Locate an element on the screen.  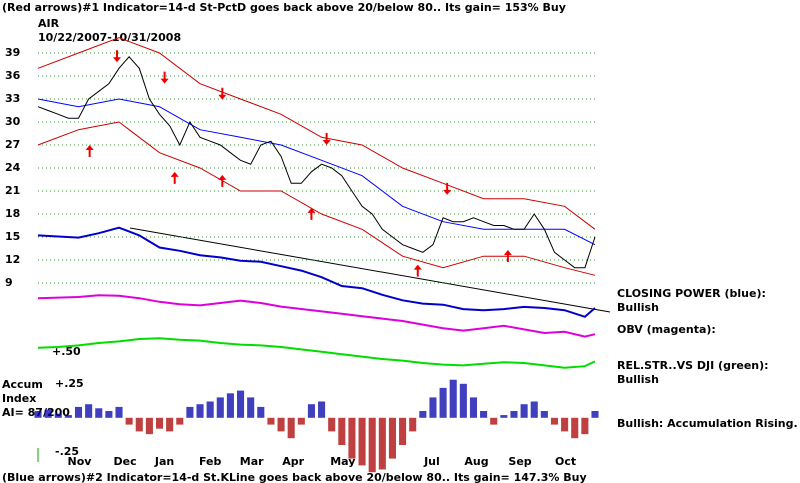
x-tick-label: Jul is located at coordinates (431, 461).